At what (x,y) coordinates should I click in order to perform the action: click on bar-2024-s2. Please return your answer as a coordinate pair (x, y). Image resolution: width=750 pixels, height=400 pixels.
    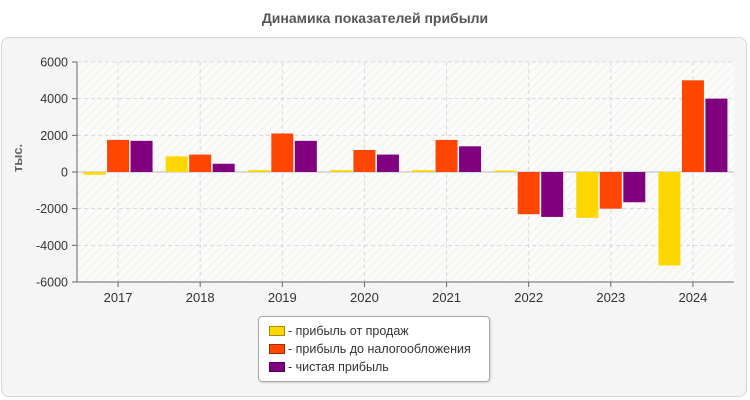
    Looking at the image, I should click on (716, 135).